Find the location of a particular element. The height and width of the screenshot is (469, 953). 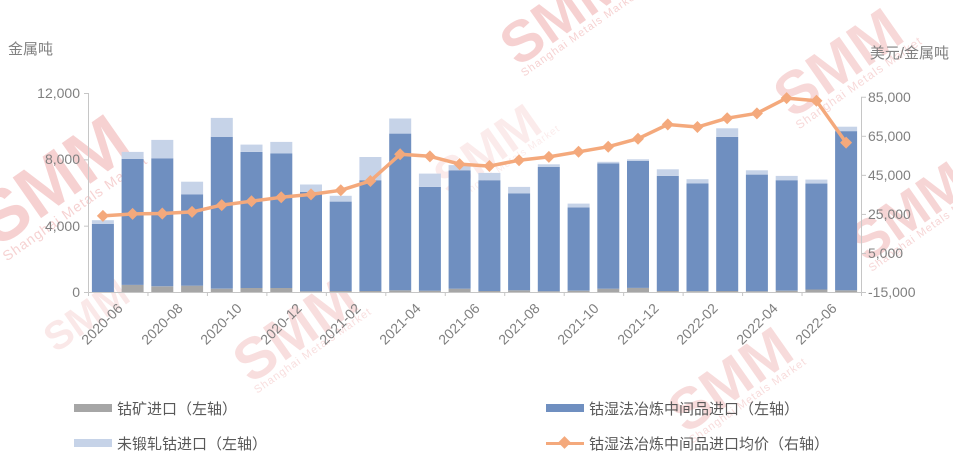

legend-item-average-price: 钴湿法冶炼中间品进口均价（右轴） is located at coordinates (688, 443).